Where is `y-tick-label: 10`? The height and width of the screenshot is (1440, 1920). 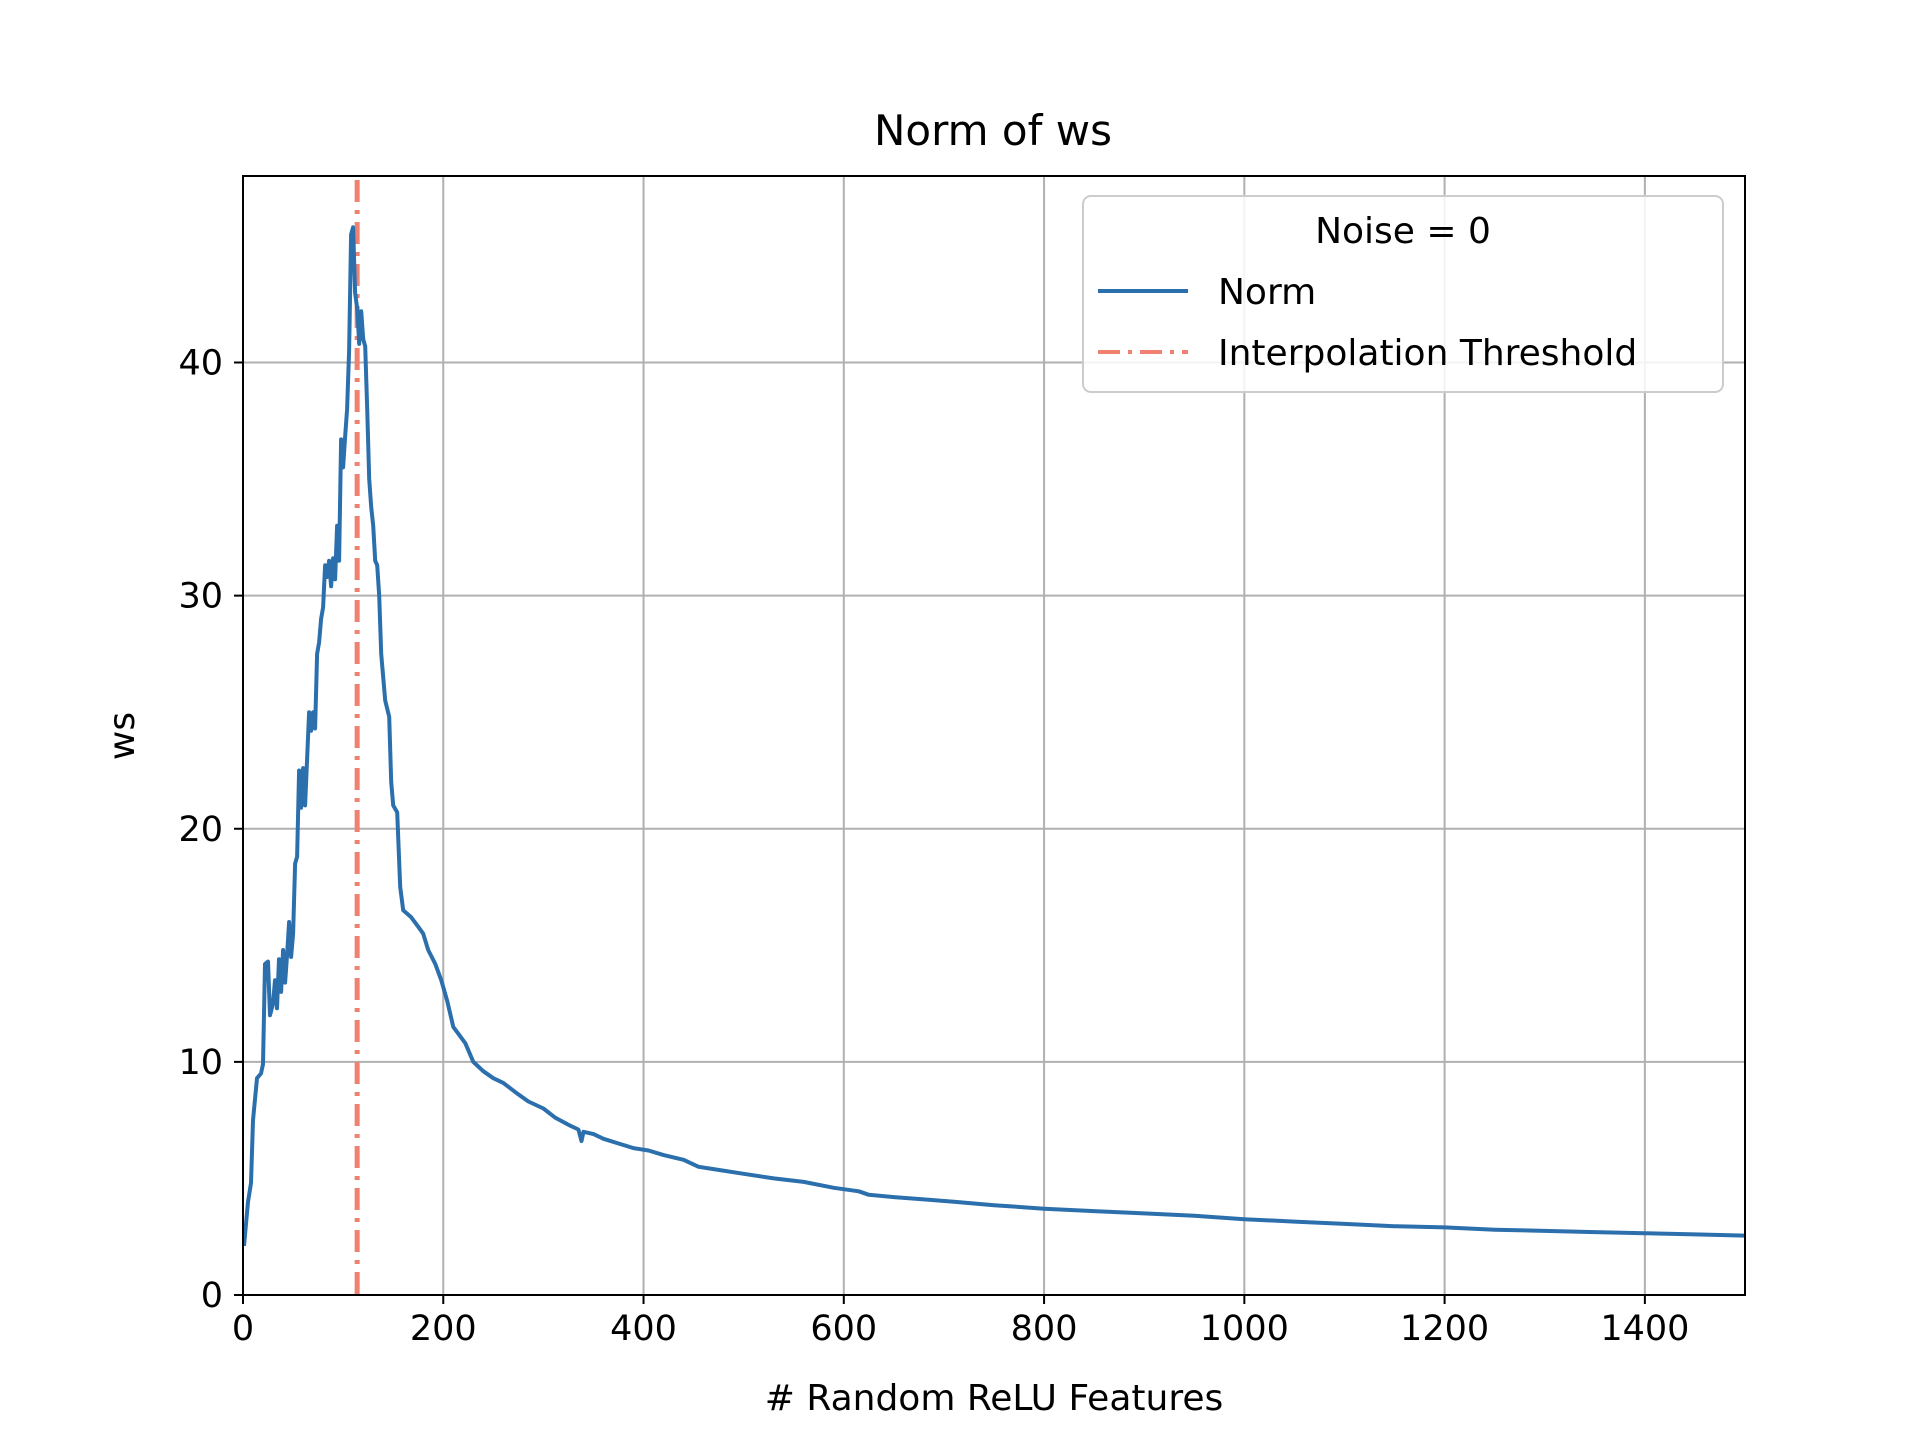
y-tick-label: 10 is located at coordinates (200, 1063).